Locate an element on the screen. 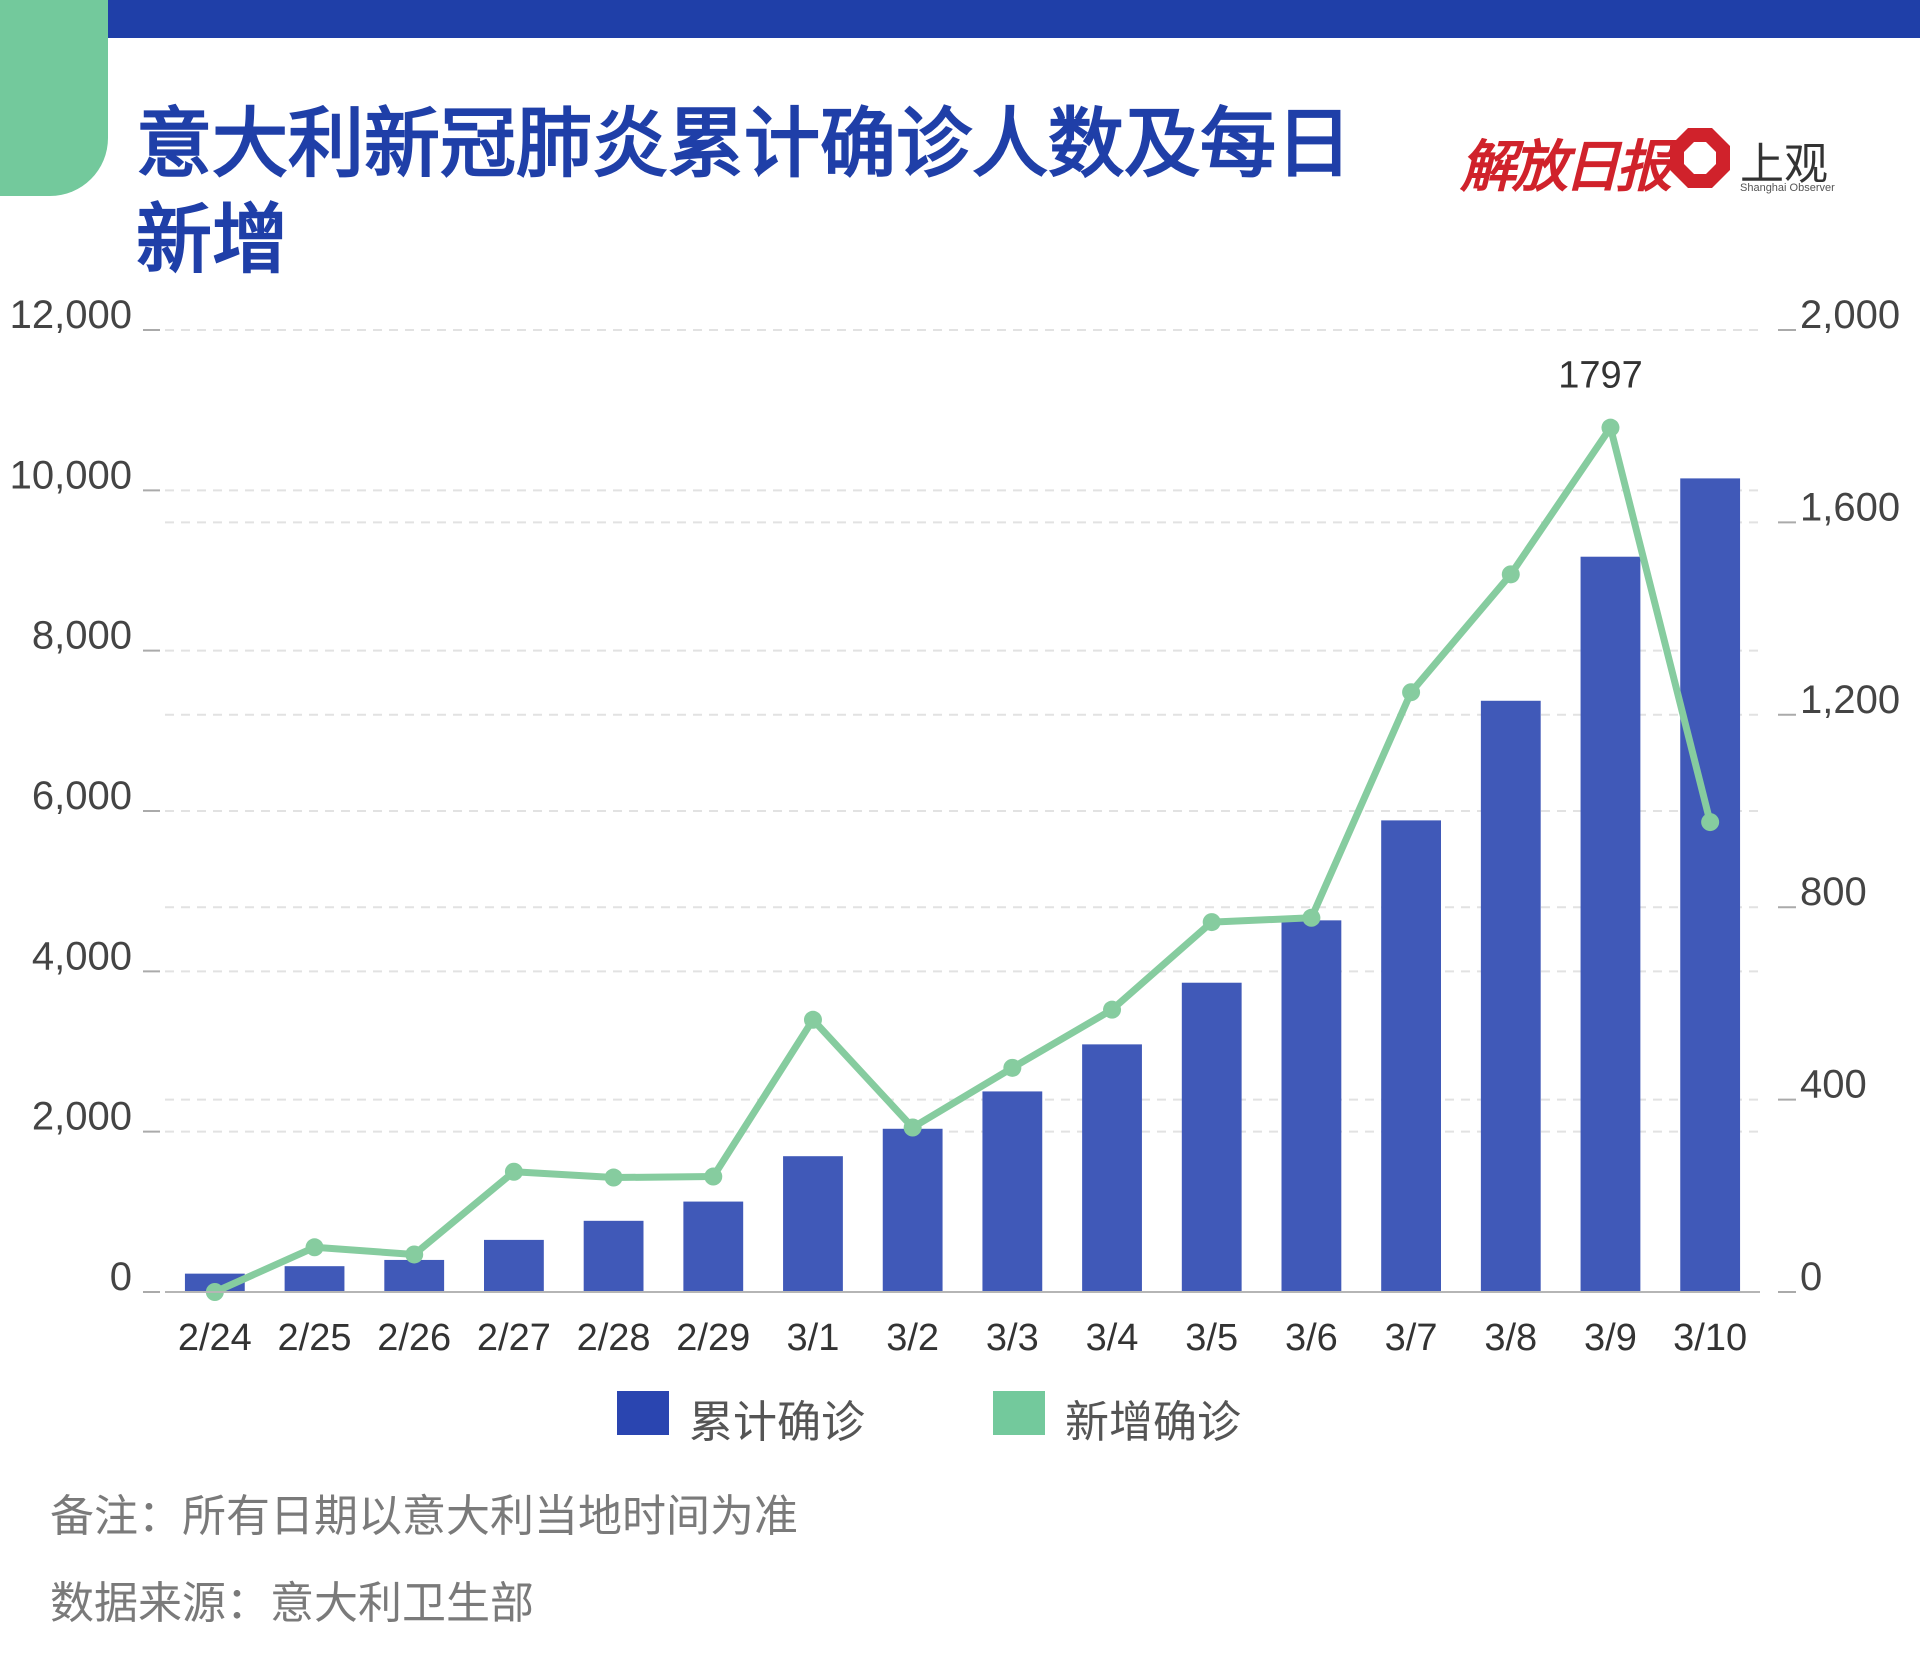 The width and height of the screenshot is (1920, 1669). publisher-logos: 解放日报 上观 Shanghai Observer is located at coordinates (1650, 163).